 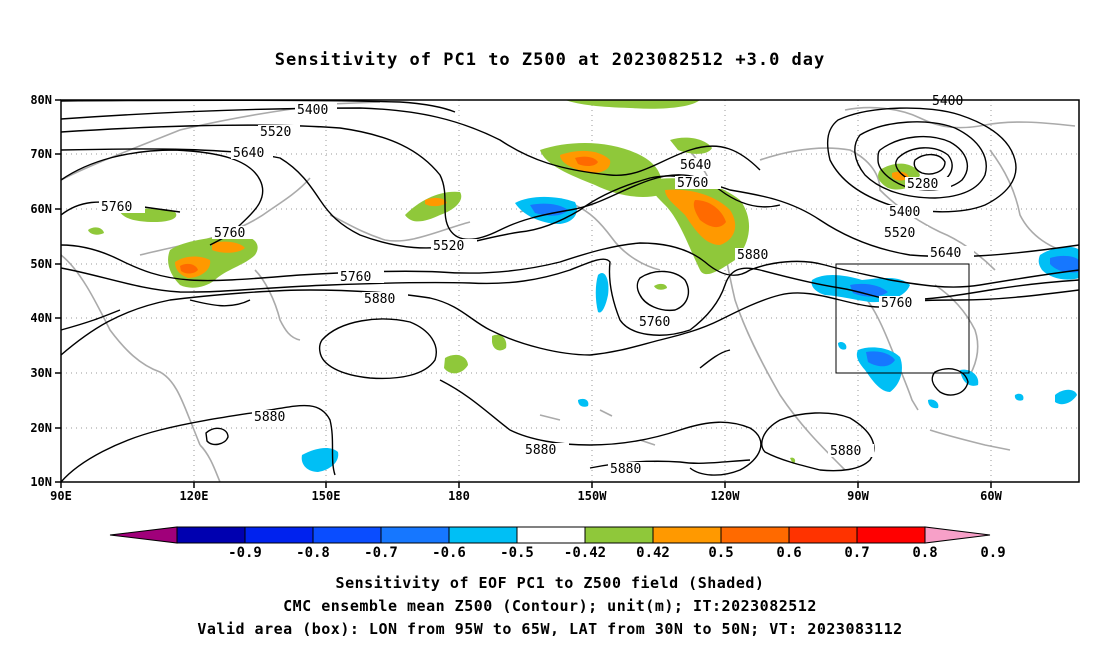 I want to click on lon-label: 150E, so click(x=326, y=496).